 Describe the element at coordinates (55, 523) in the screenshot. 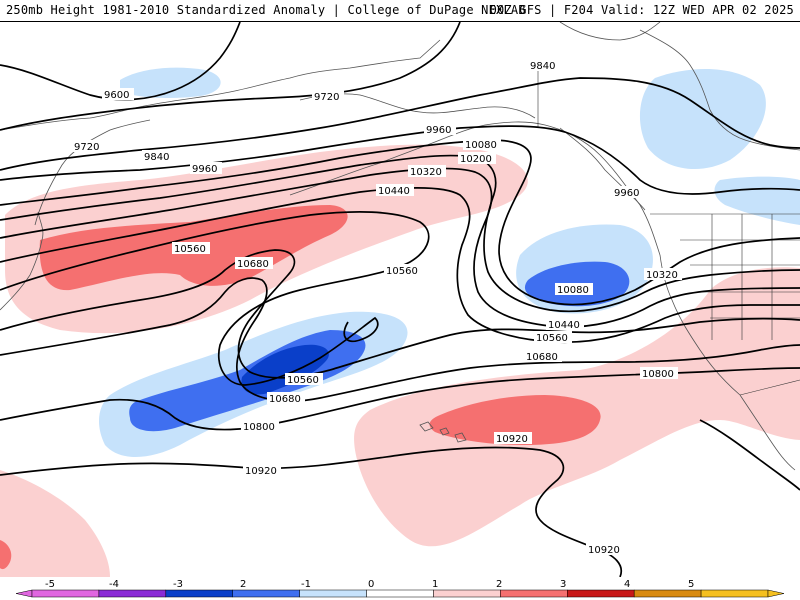

I see `anomaly-pos1-southwest` at that location.